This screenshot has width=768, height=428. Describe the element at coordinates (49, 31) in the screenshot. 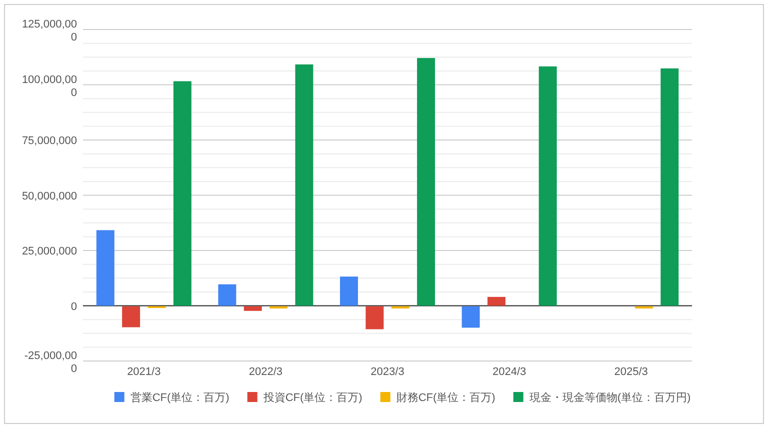

I see `y-tick-label: 125,000,000` at that location.